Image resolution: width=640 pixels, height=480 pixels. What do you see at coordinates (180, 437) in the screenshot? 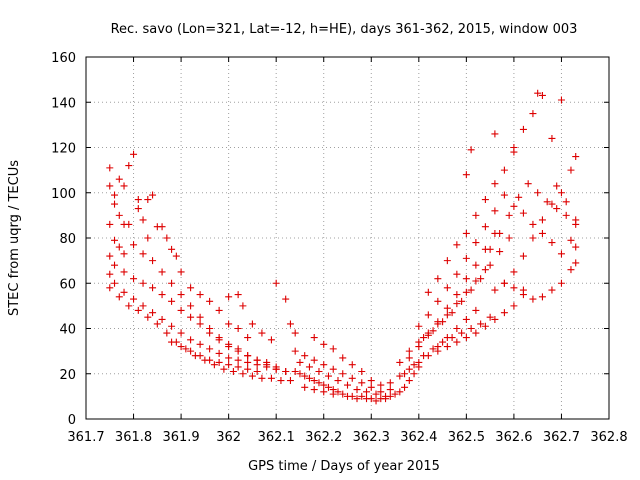
I see `x-tick-label: 361.9` at bounding box center [180, 437].